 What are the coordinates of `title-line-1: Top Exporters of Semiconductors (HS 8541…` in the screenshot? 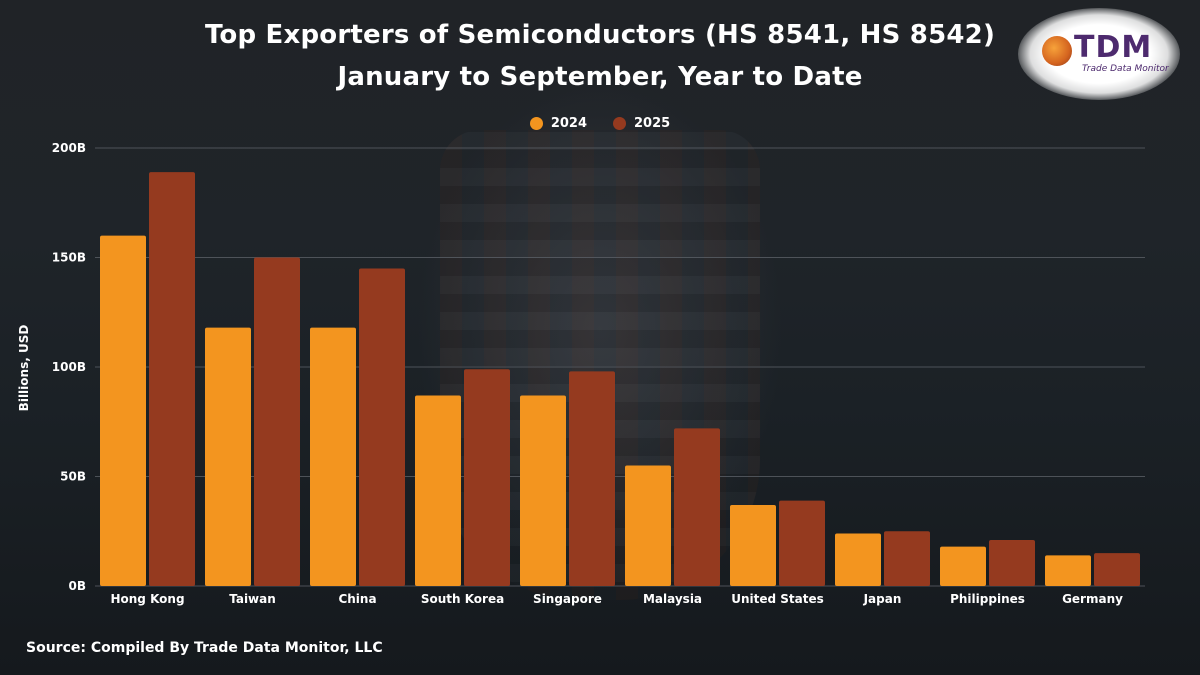 It's located at (600, 35).